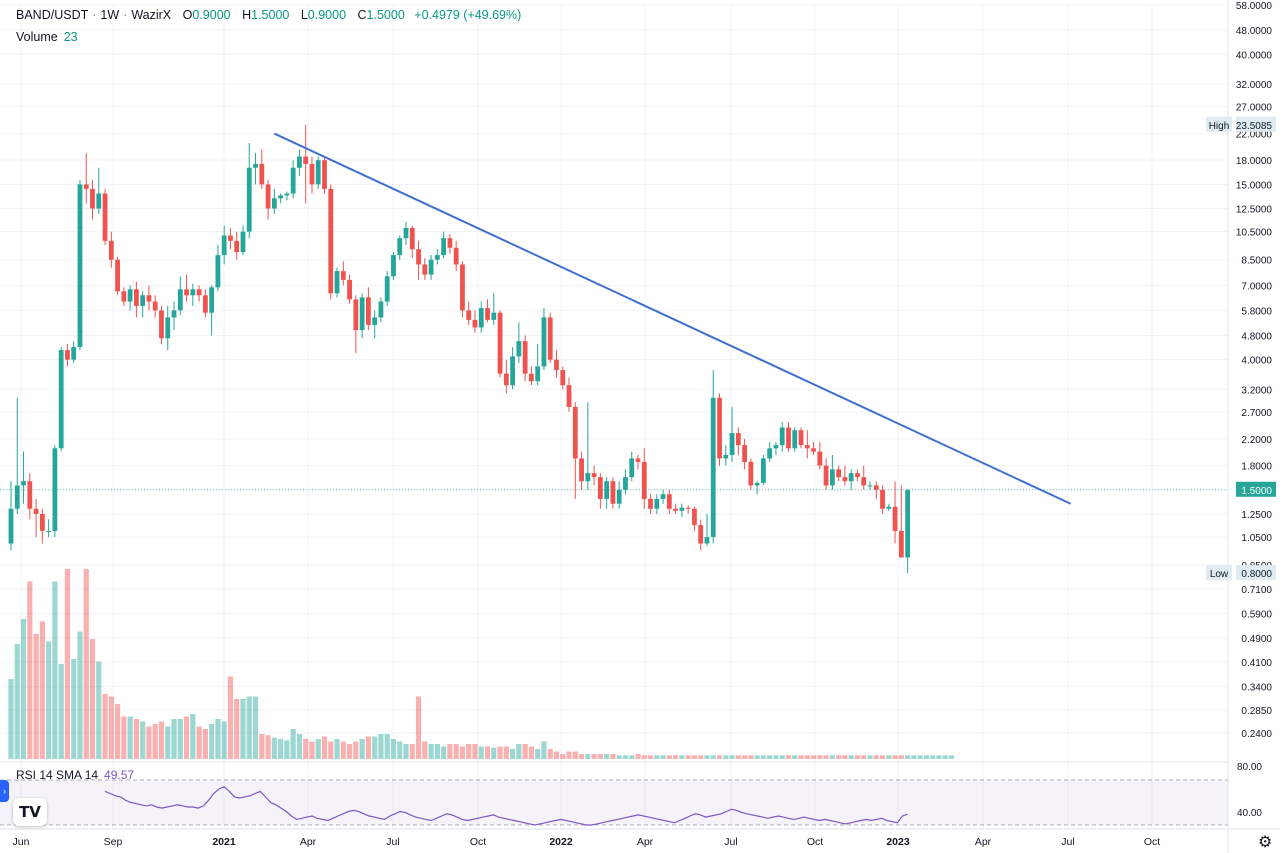 The image size is (1280, 853). Describe the element at coordinates (247, 15) in the screenshot. I see `high-label: H` at that location.